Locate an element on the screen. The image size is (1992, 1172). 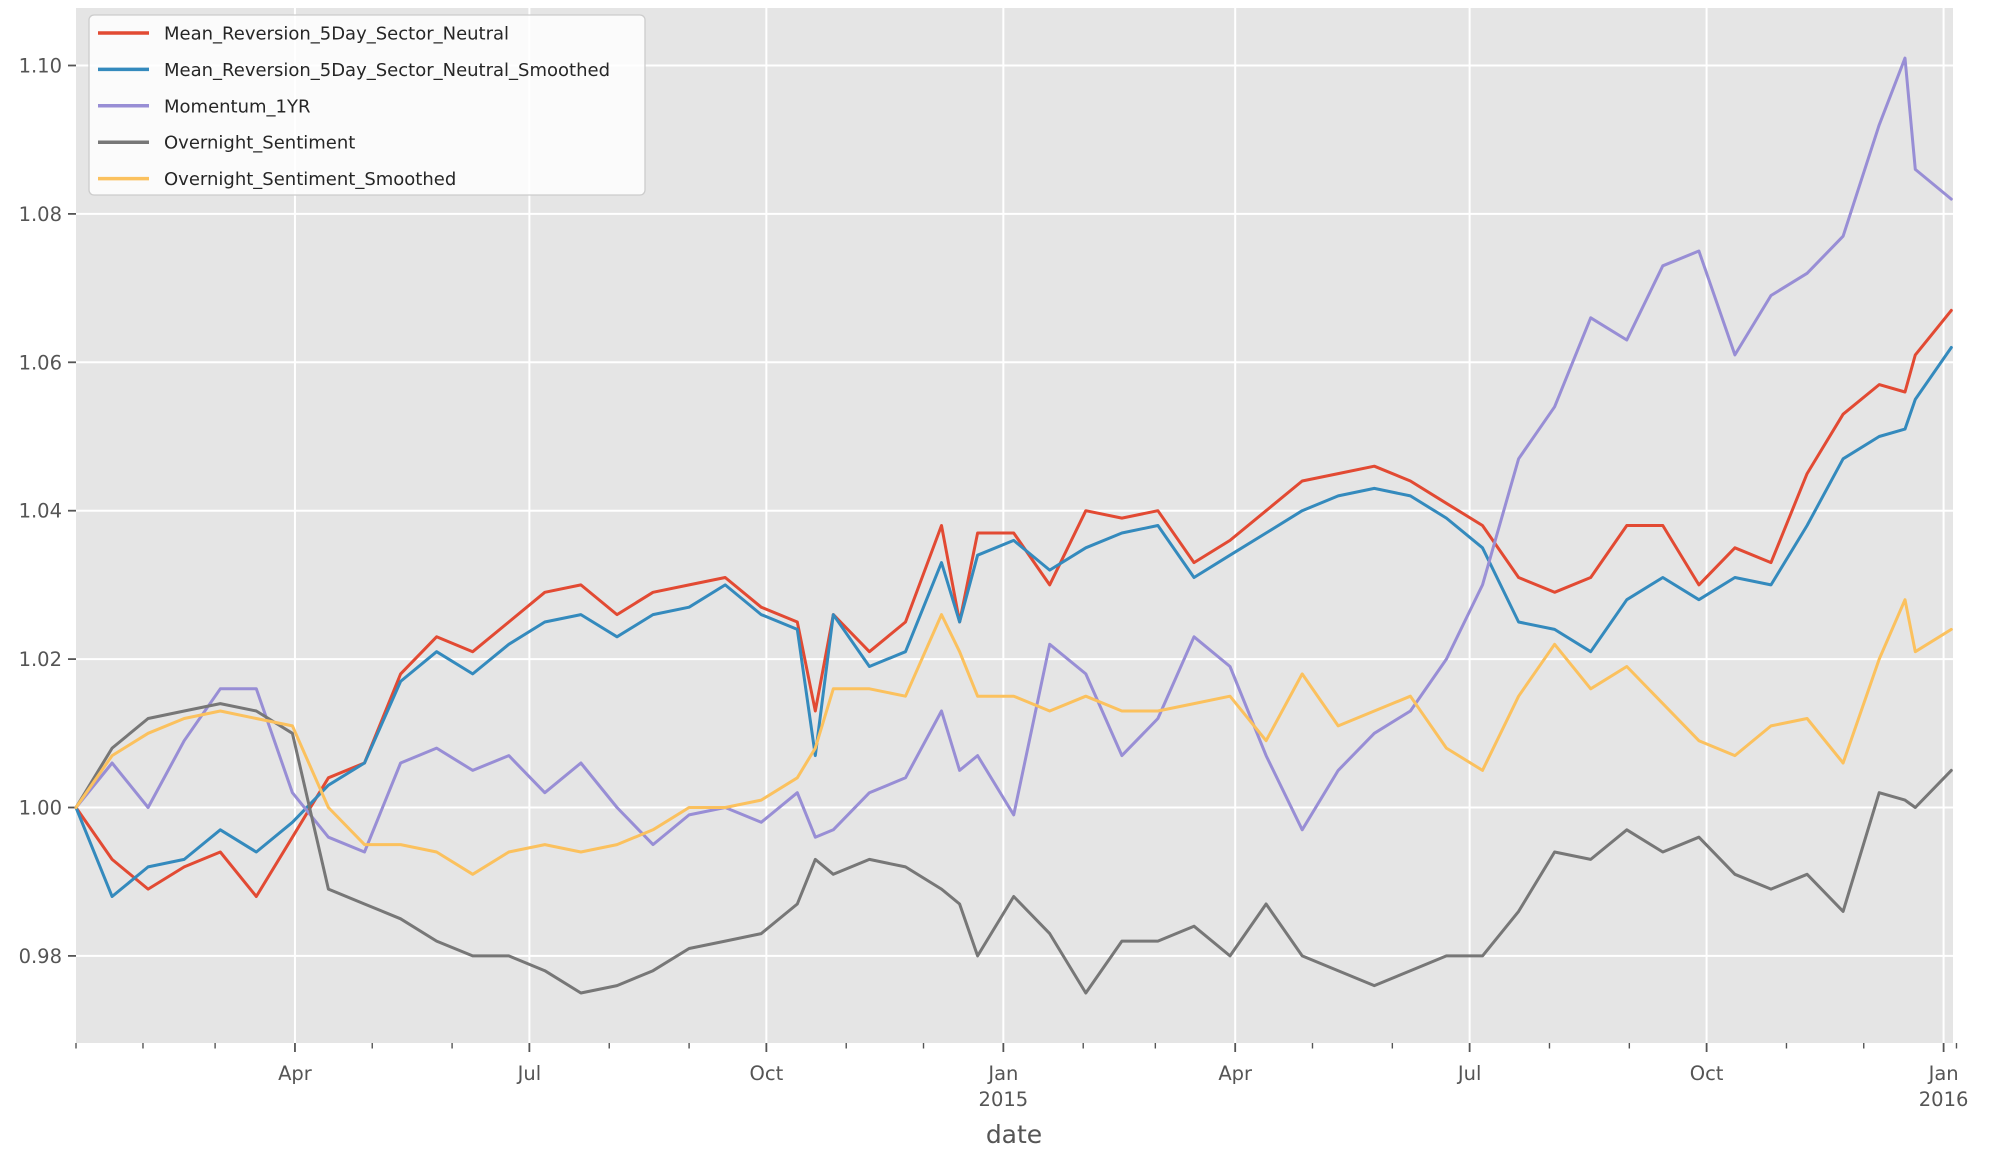
legend-box is located at coordinates (367, 105).